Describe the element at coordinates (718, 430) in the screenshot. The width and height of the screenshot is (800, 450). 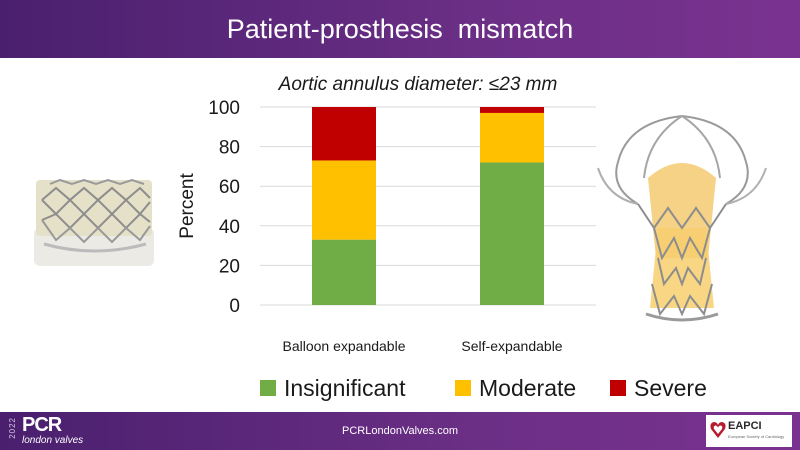
I see `heart-icon` at that location.